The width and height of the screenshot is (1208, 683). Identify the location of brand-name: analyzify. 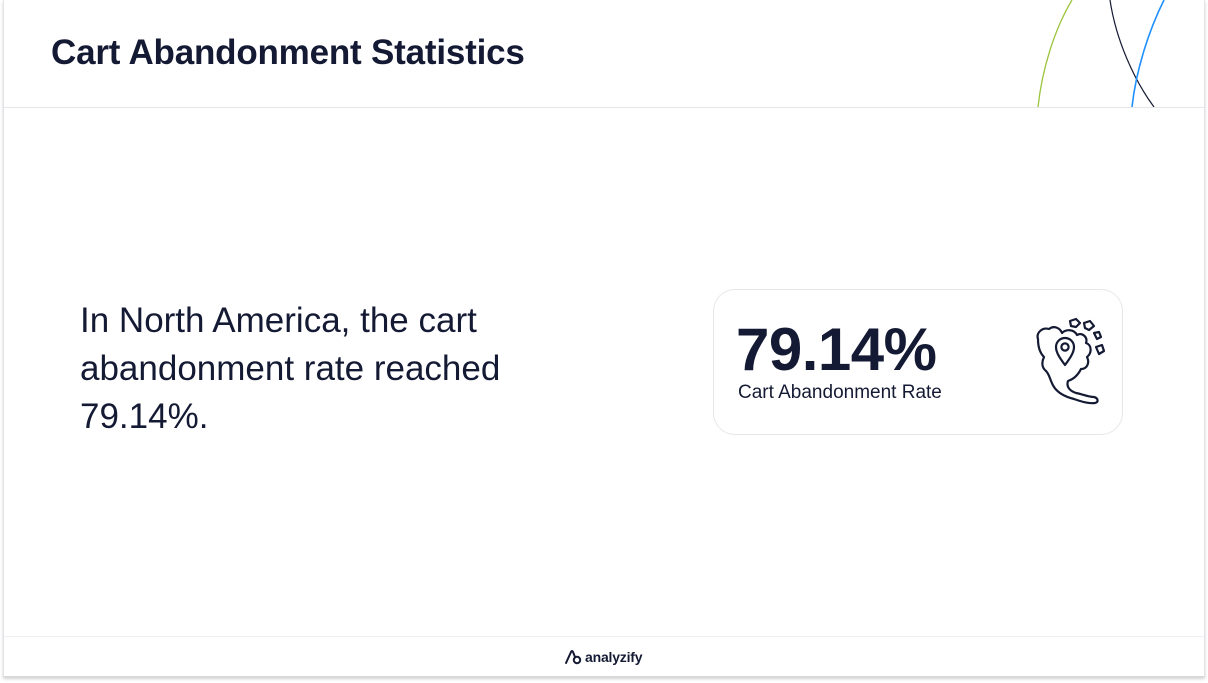
(614, 657).